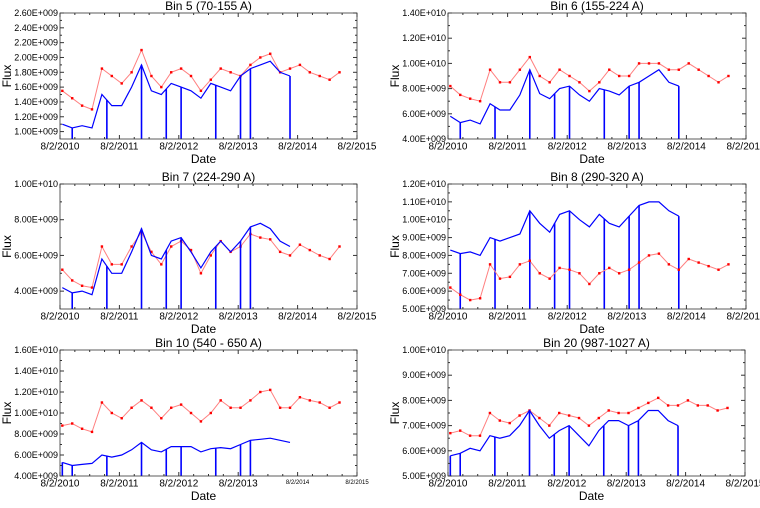 The height and width of the screenshot is (508, 760). Describe the element at coordinates (424, 202) in the screenshot. I see `y-tick-label: 1.10E+010` at that location.